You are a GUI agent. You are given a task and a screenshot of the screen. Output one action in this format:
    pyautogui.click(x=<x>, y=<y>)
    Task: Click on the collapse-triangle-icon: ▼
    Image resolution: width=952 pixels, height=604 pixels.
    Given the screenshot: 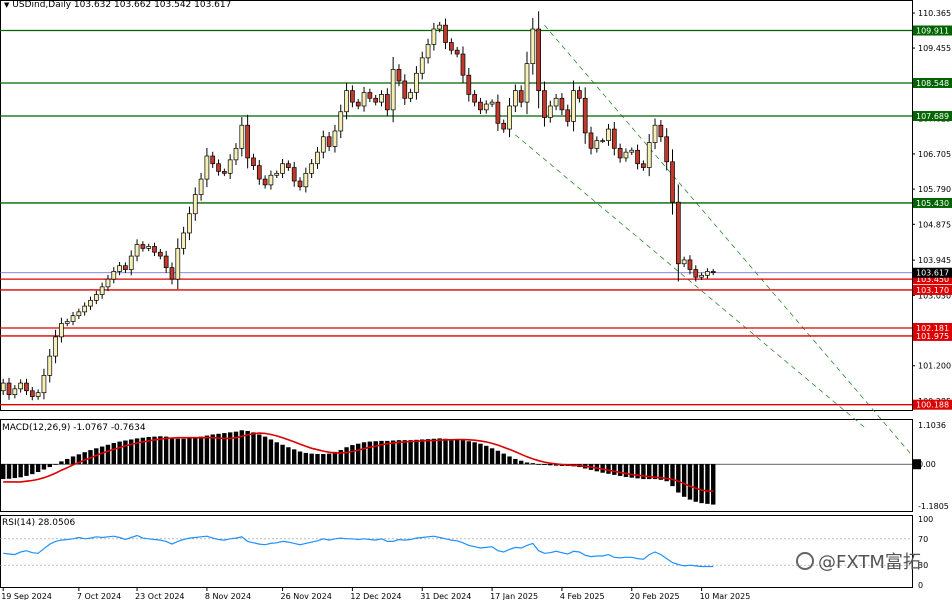 What is the action you would take?
    pyautogui.click(x=7, y=5)
    